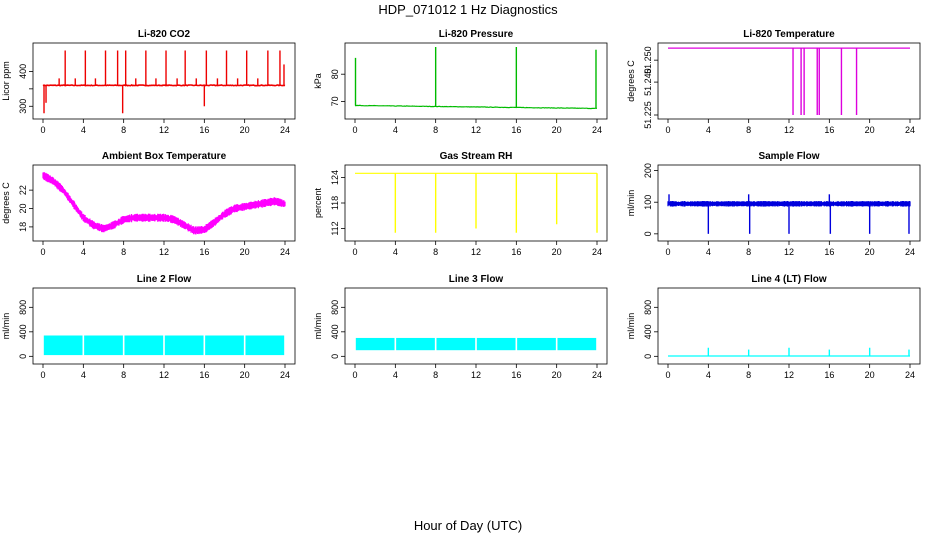  Describe the element at coordinates (648, 115) in the screenshot. I see `y-tick-label: 51.225` at that location.